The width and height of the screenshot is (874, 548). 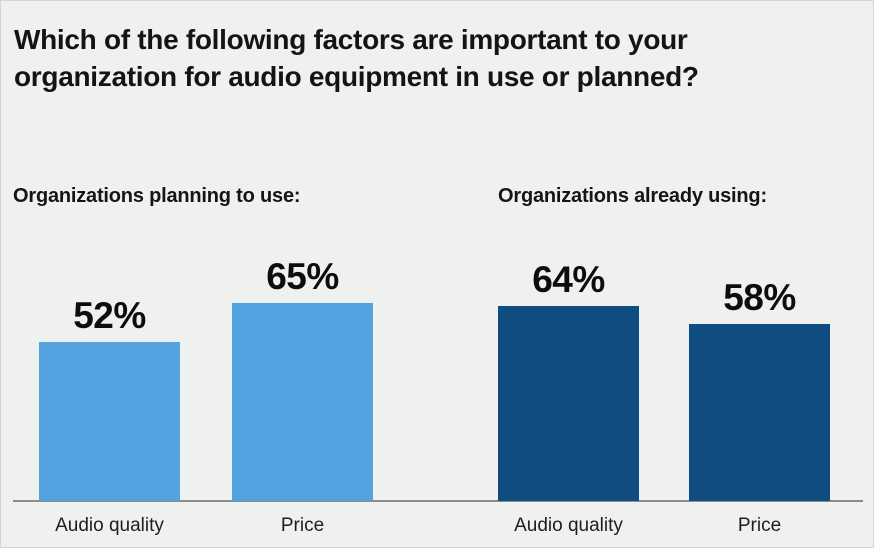 What do you see at coordinates (109, 315) in the screenshot?
I see `bar-value-planning-audio-quality: 52%` at bounding box center [109, 315].